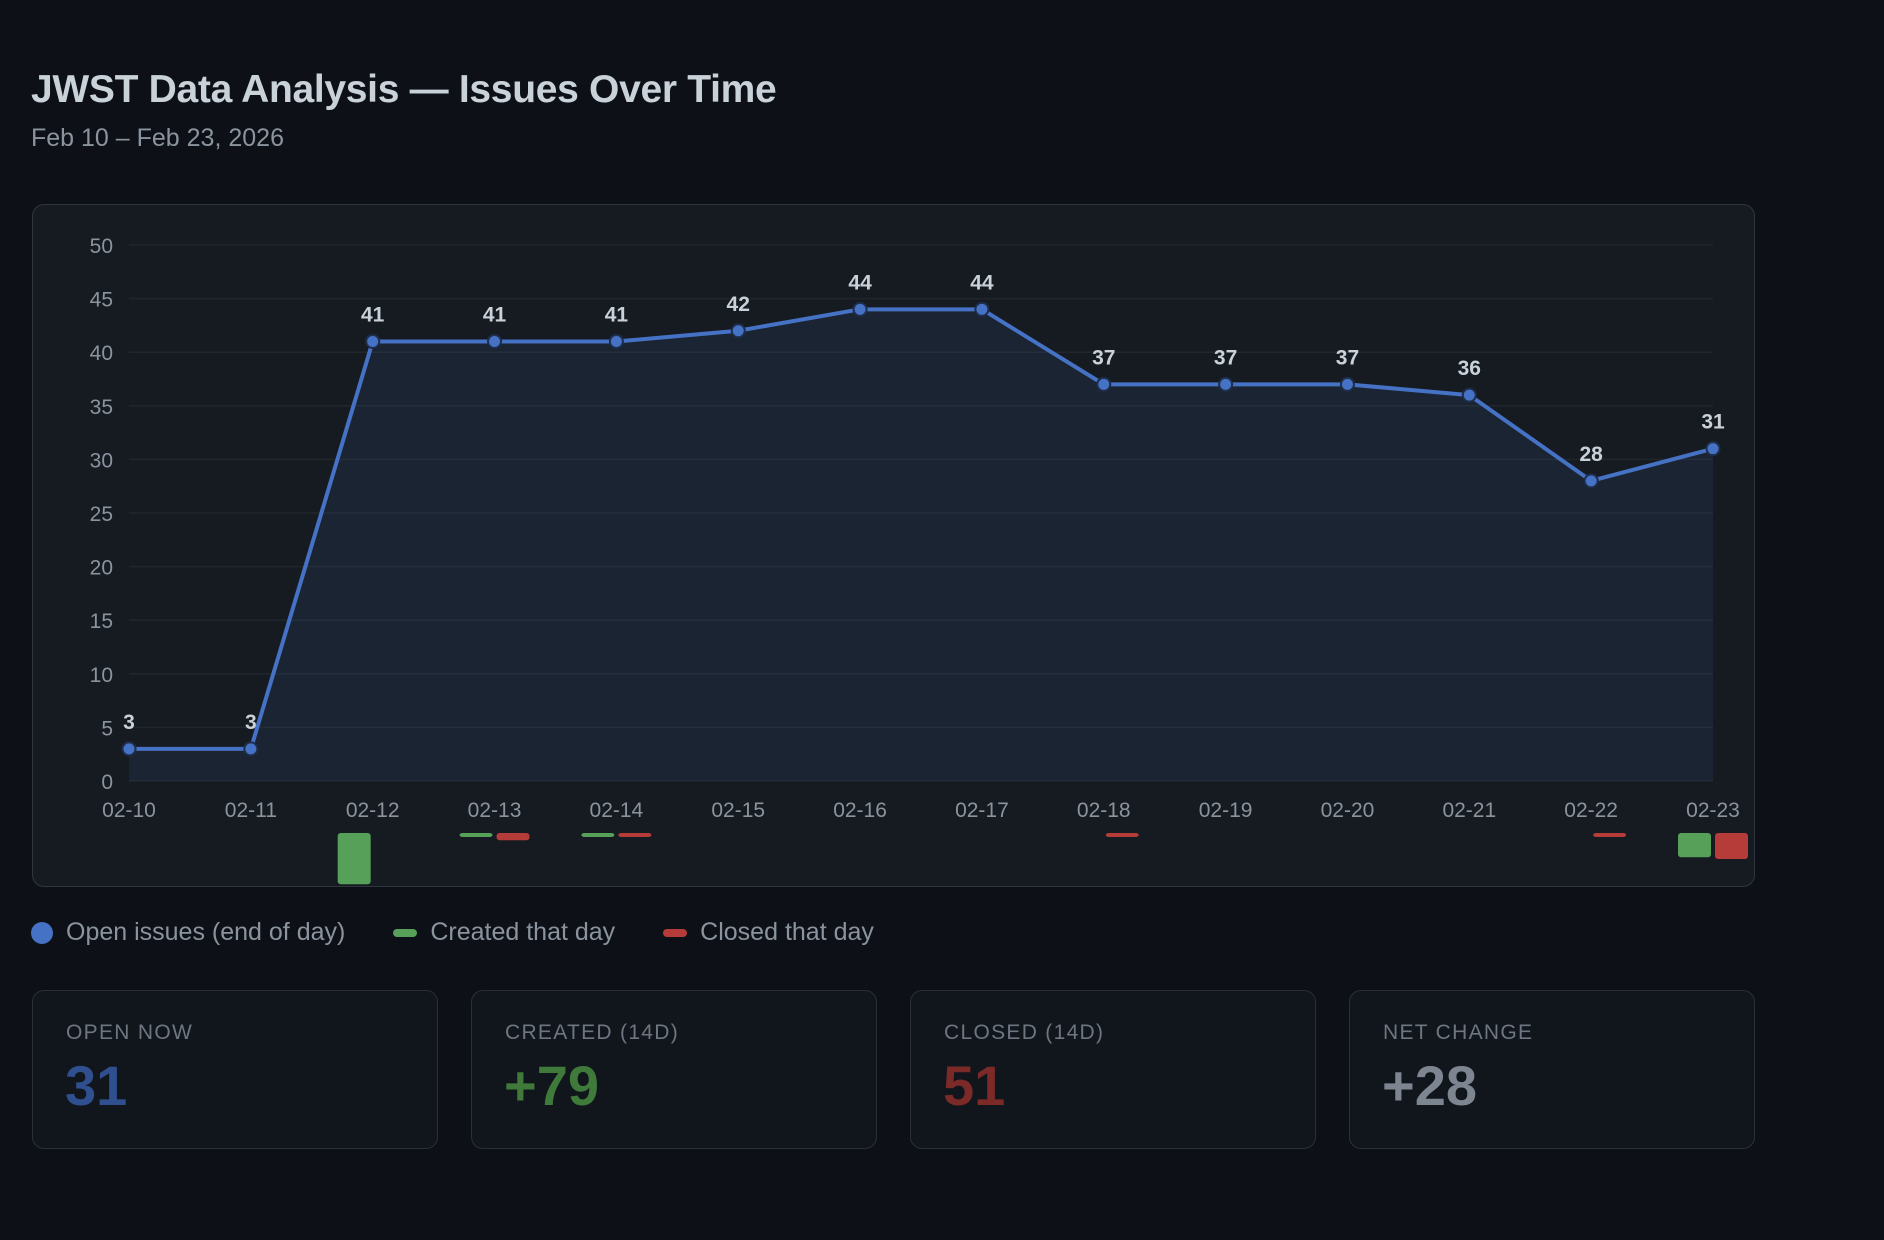 The image size is (1884, 1240). I want to click on x-tick-label: 02-21, so click(1469, 810).